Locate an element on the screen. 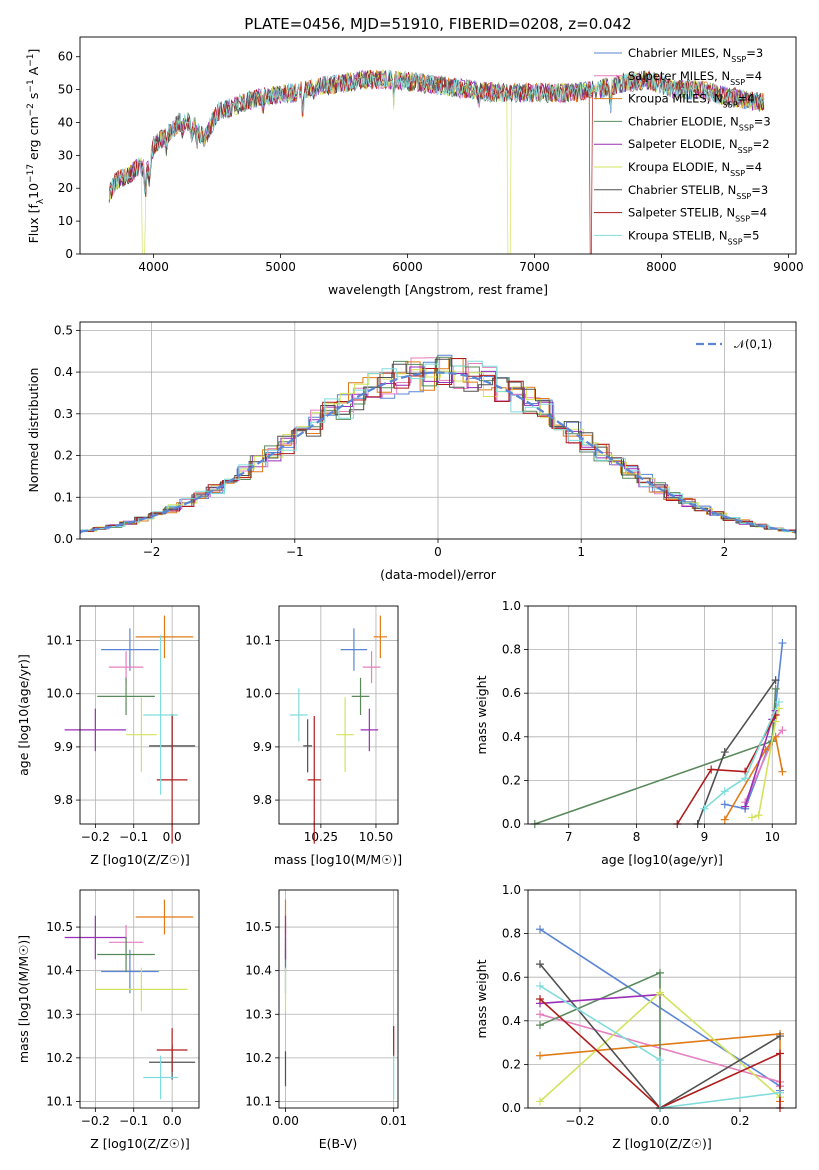  x-axis-label: age [log10(age/yr)] is located at coordinates (662, 859).